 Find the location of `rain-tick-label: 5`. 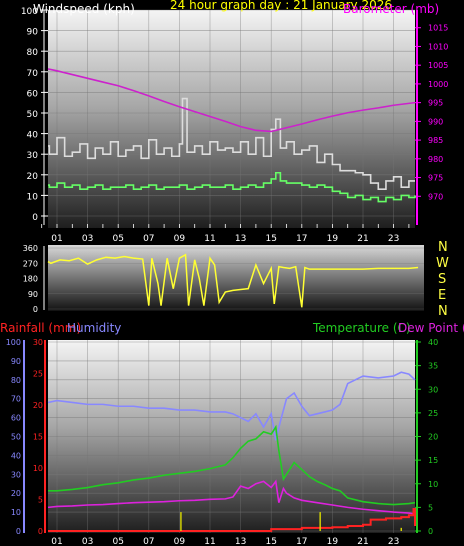

rain-tick-label: 5 is located at coordinates (40, 500).